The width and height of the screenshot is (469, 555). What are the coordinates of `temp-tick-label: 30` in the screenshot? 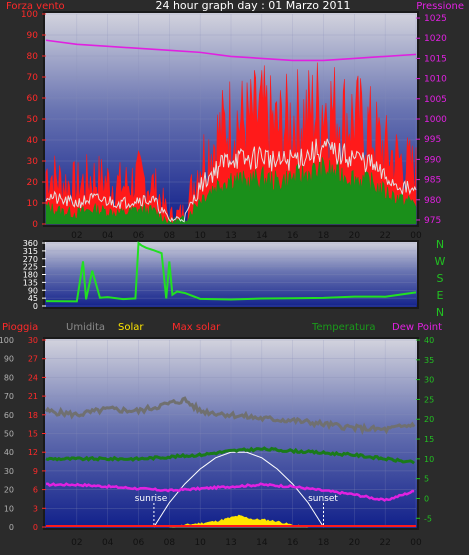 It's located at (429, 380).